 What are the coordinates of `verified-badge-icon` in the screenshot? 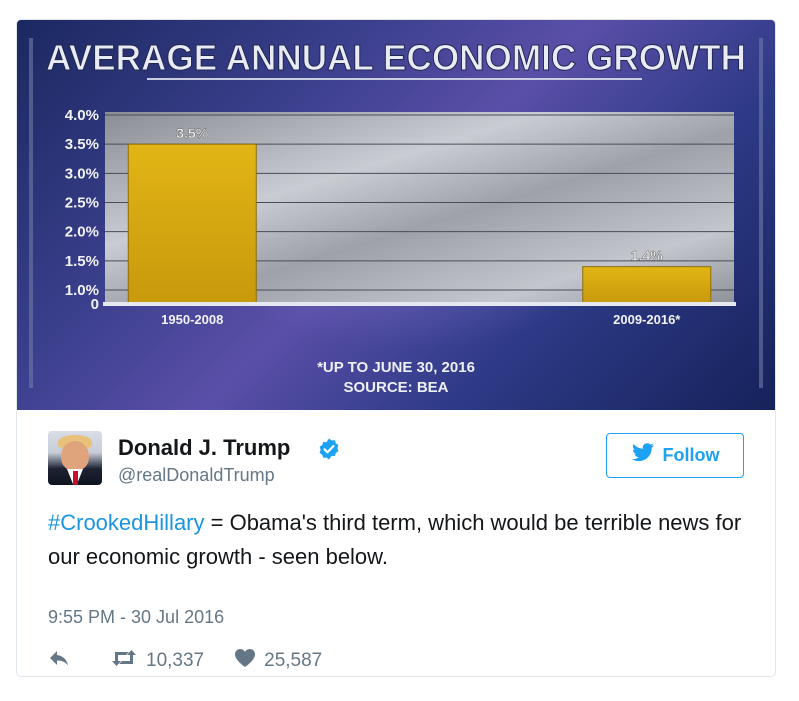 It's located at (329, 451).